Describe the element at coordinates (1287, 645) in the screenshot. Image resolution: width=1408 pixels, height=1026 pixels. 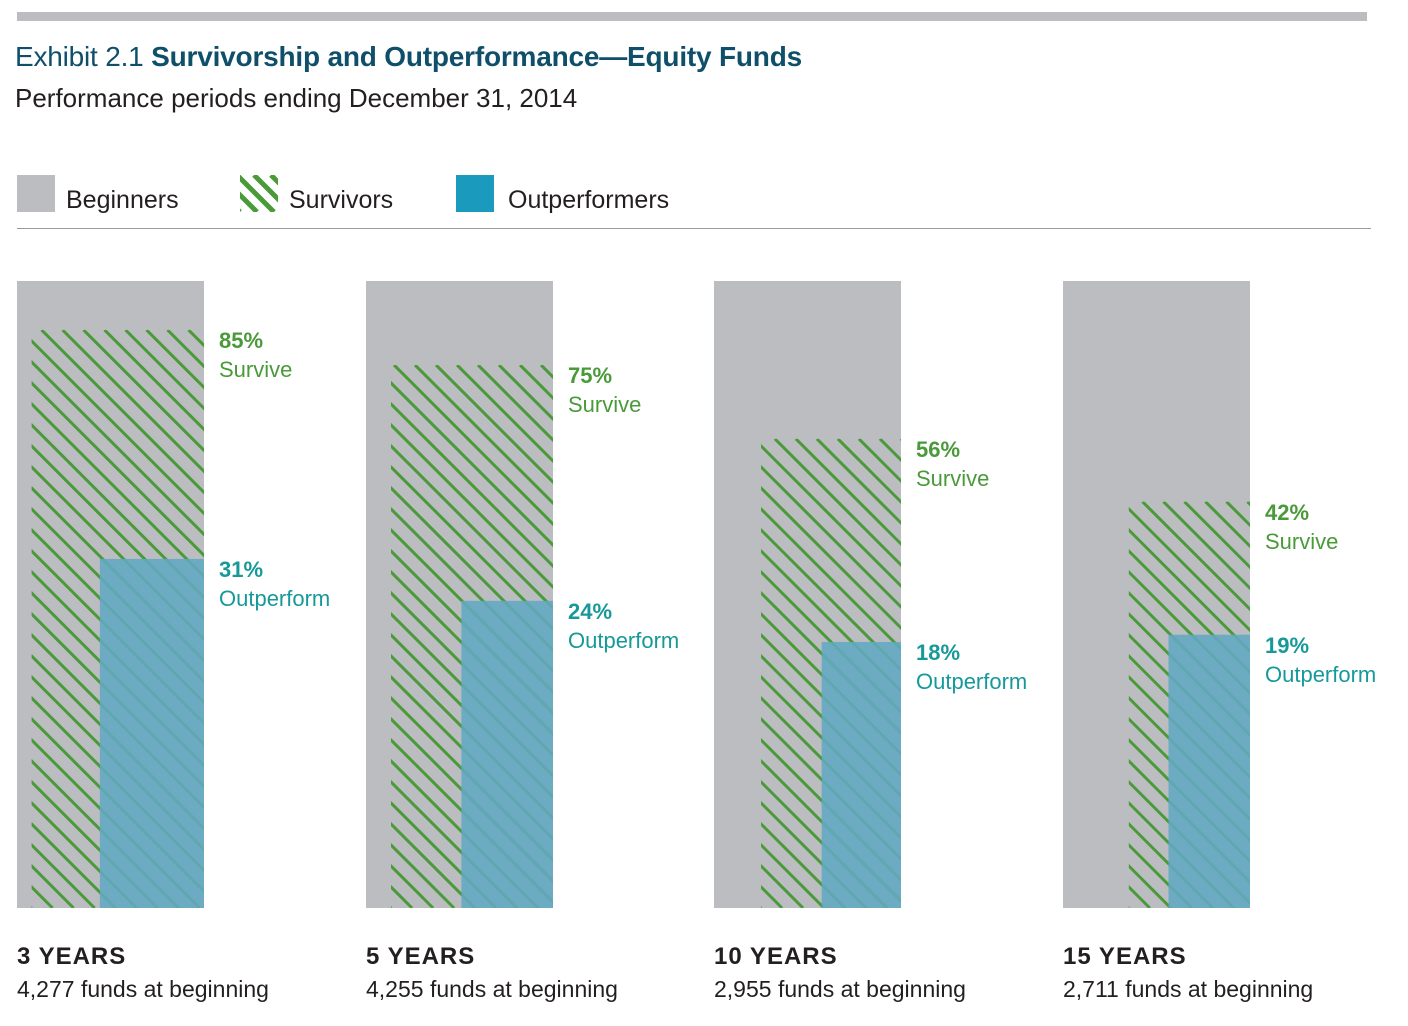
I see `outperform-value: 19%` at that location.